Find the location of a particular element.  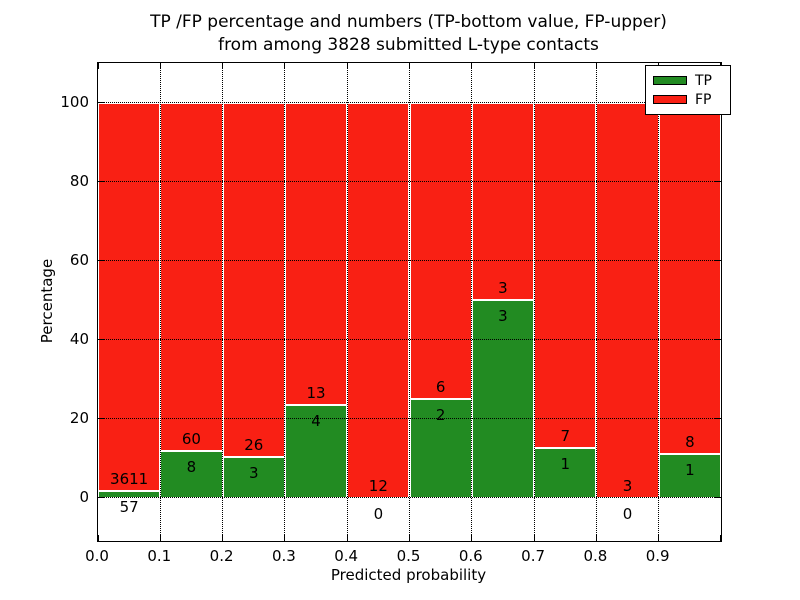

legend-label: FP is located at coordinates (703, 99).